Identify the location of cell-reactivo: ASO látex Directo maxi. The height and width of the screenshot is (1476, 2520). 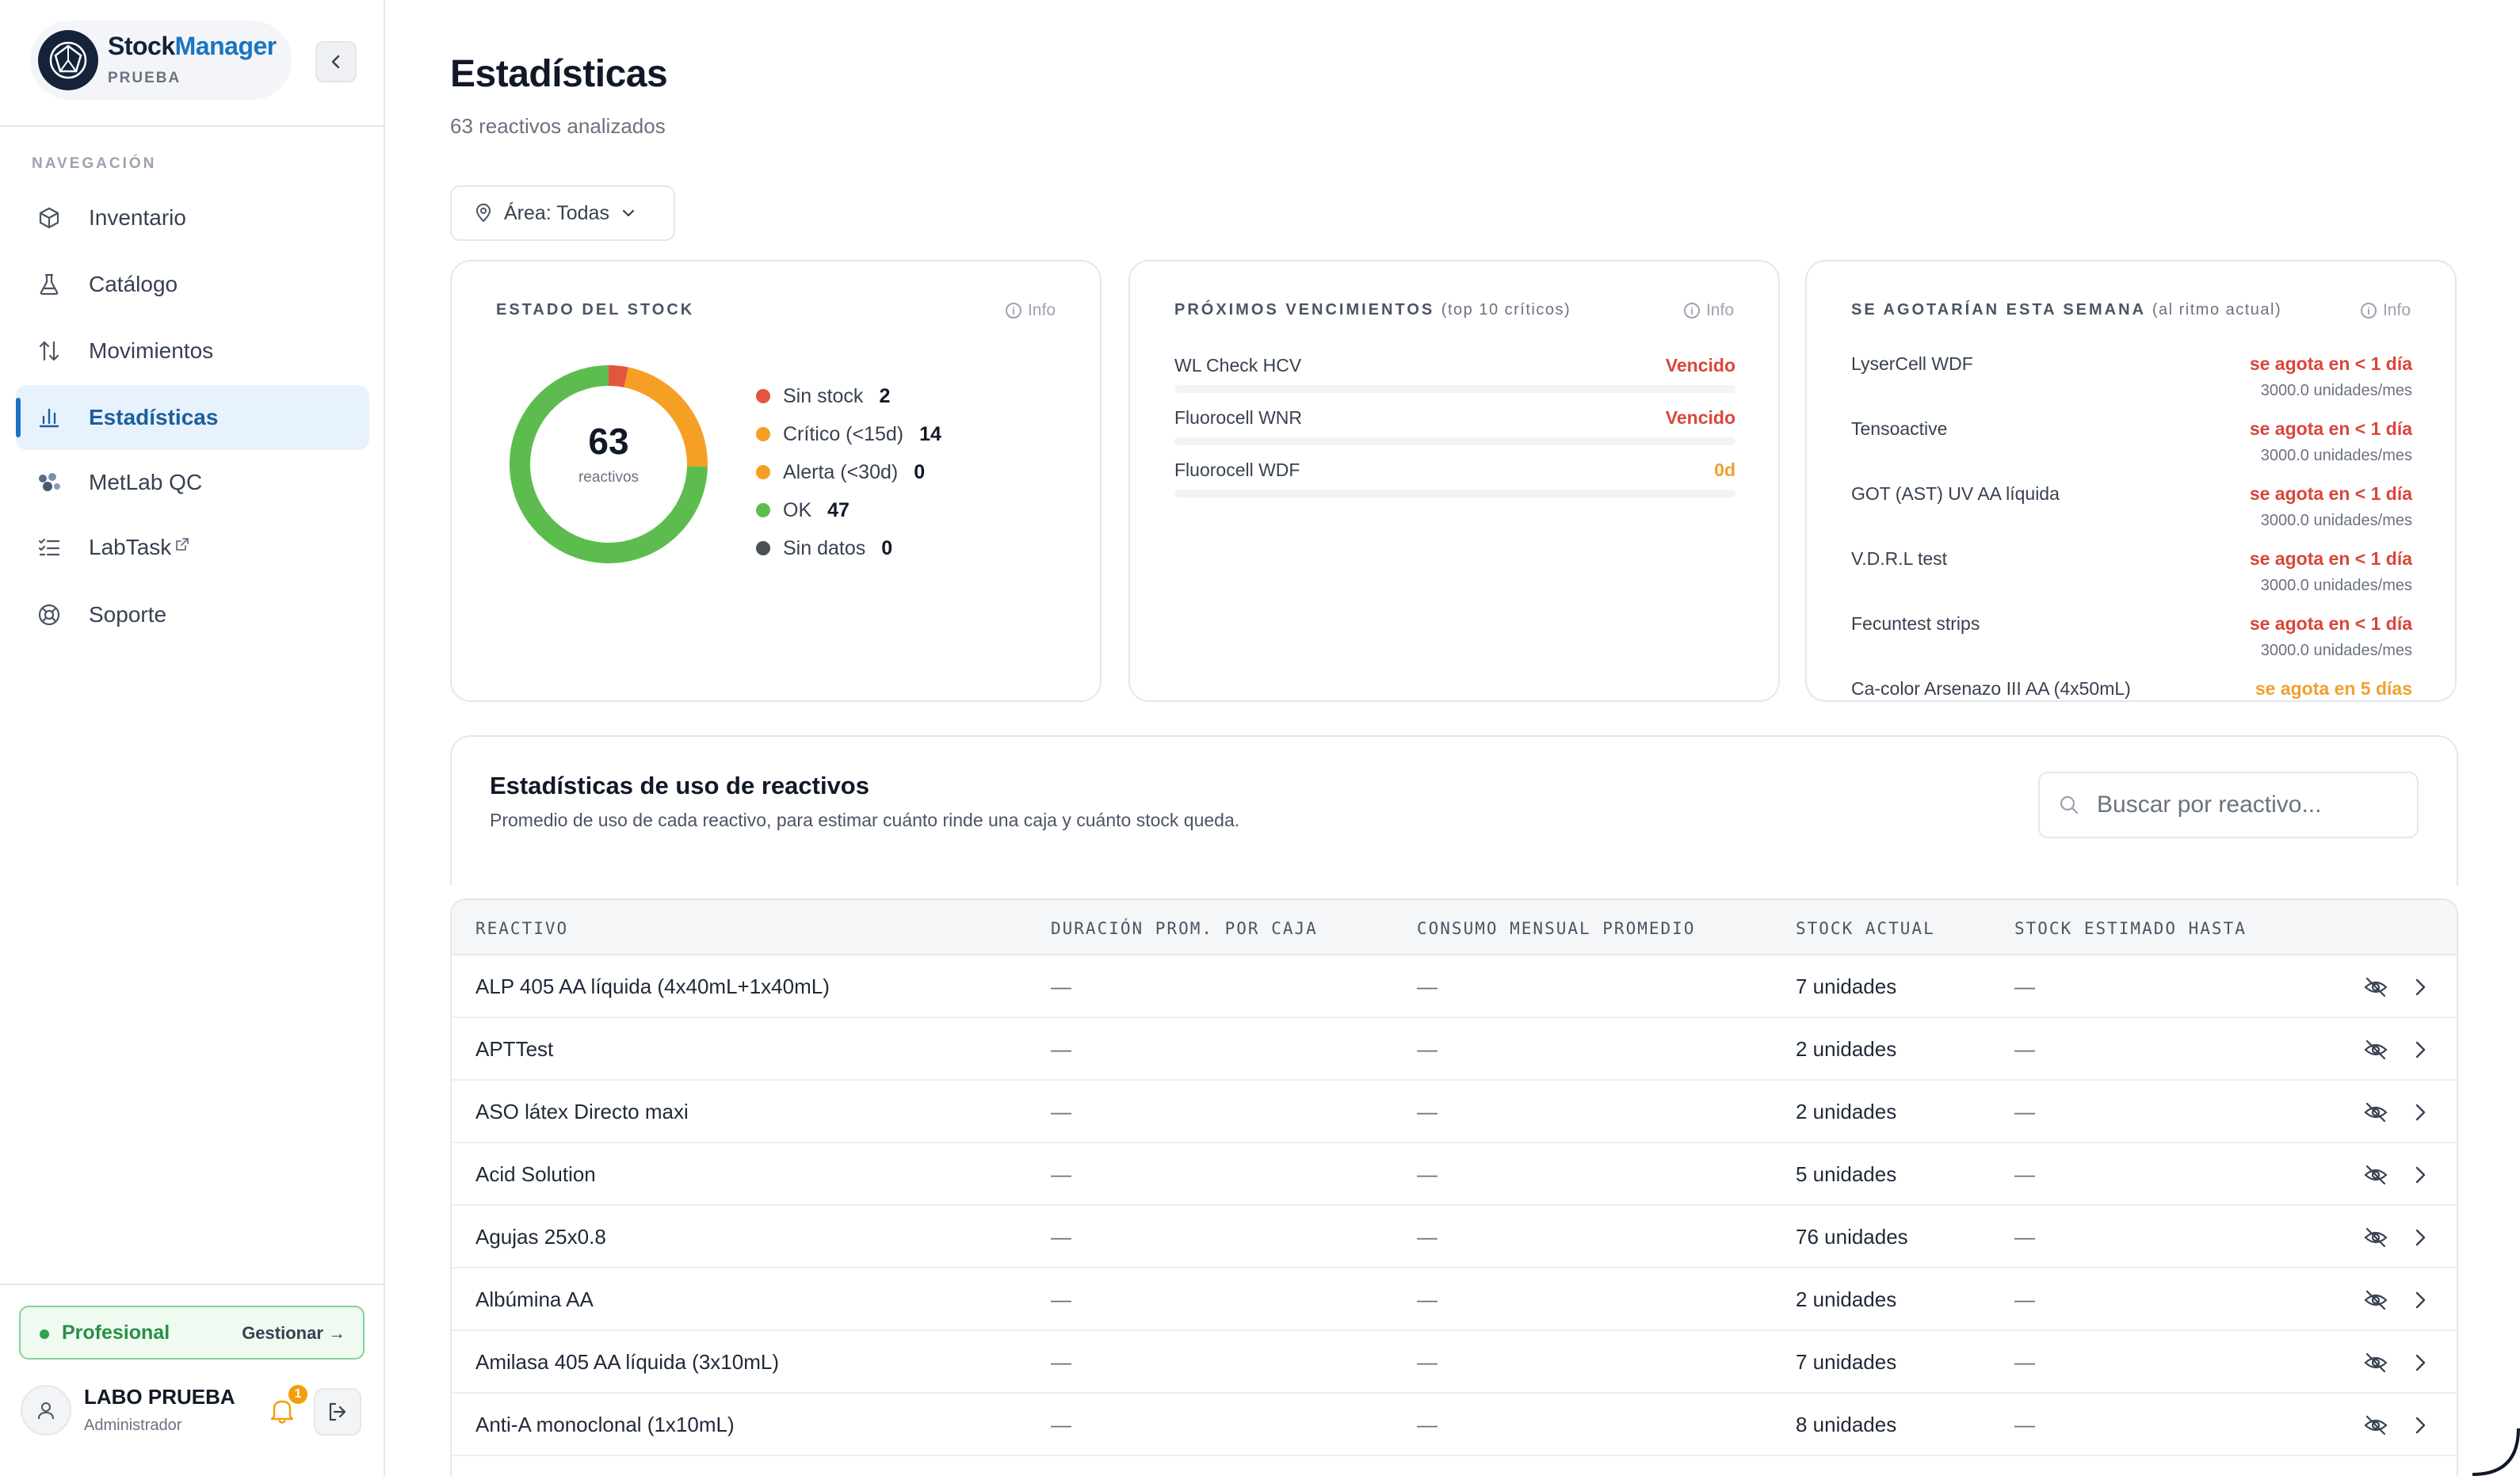
(582, 1111).